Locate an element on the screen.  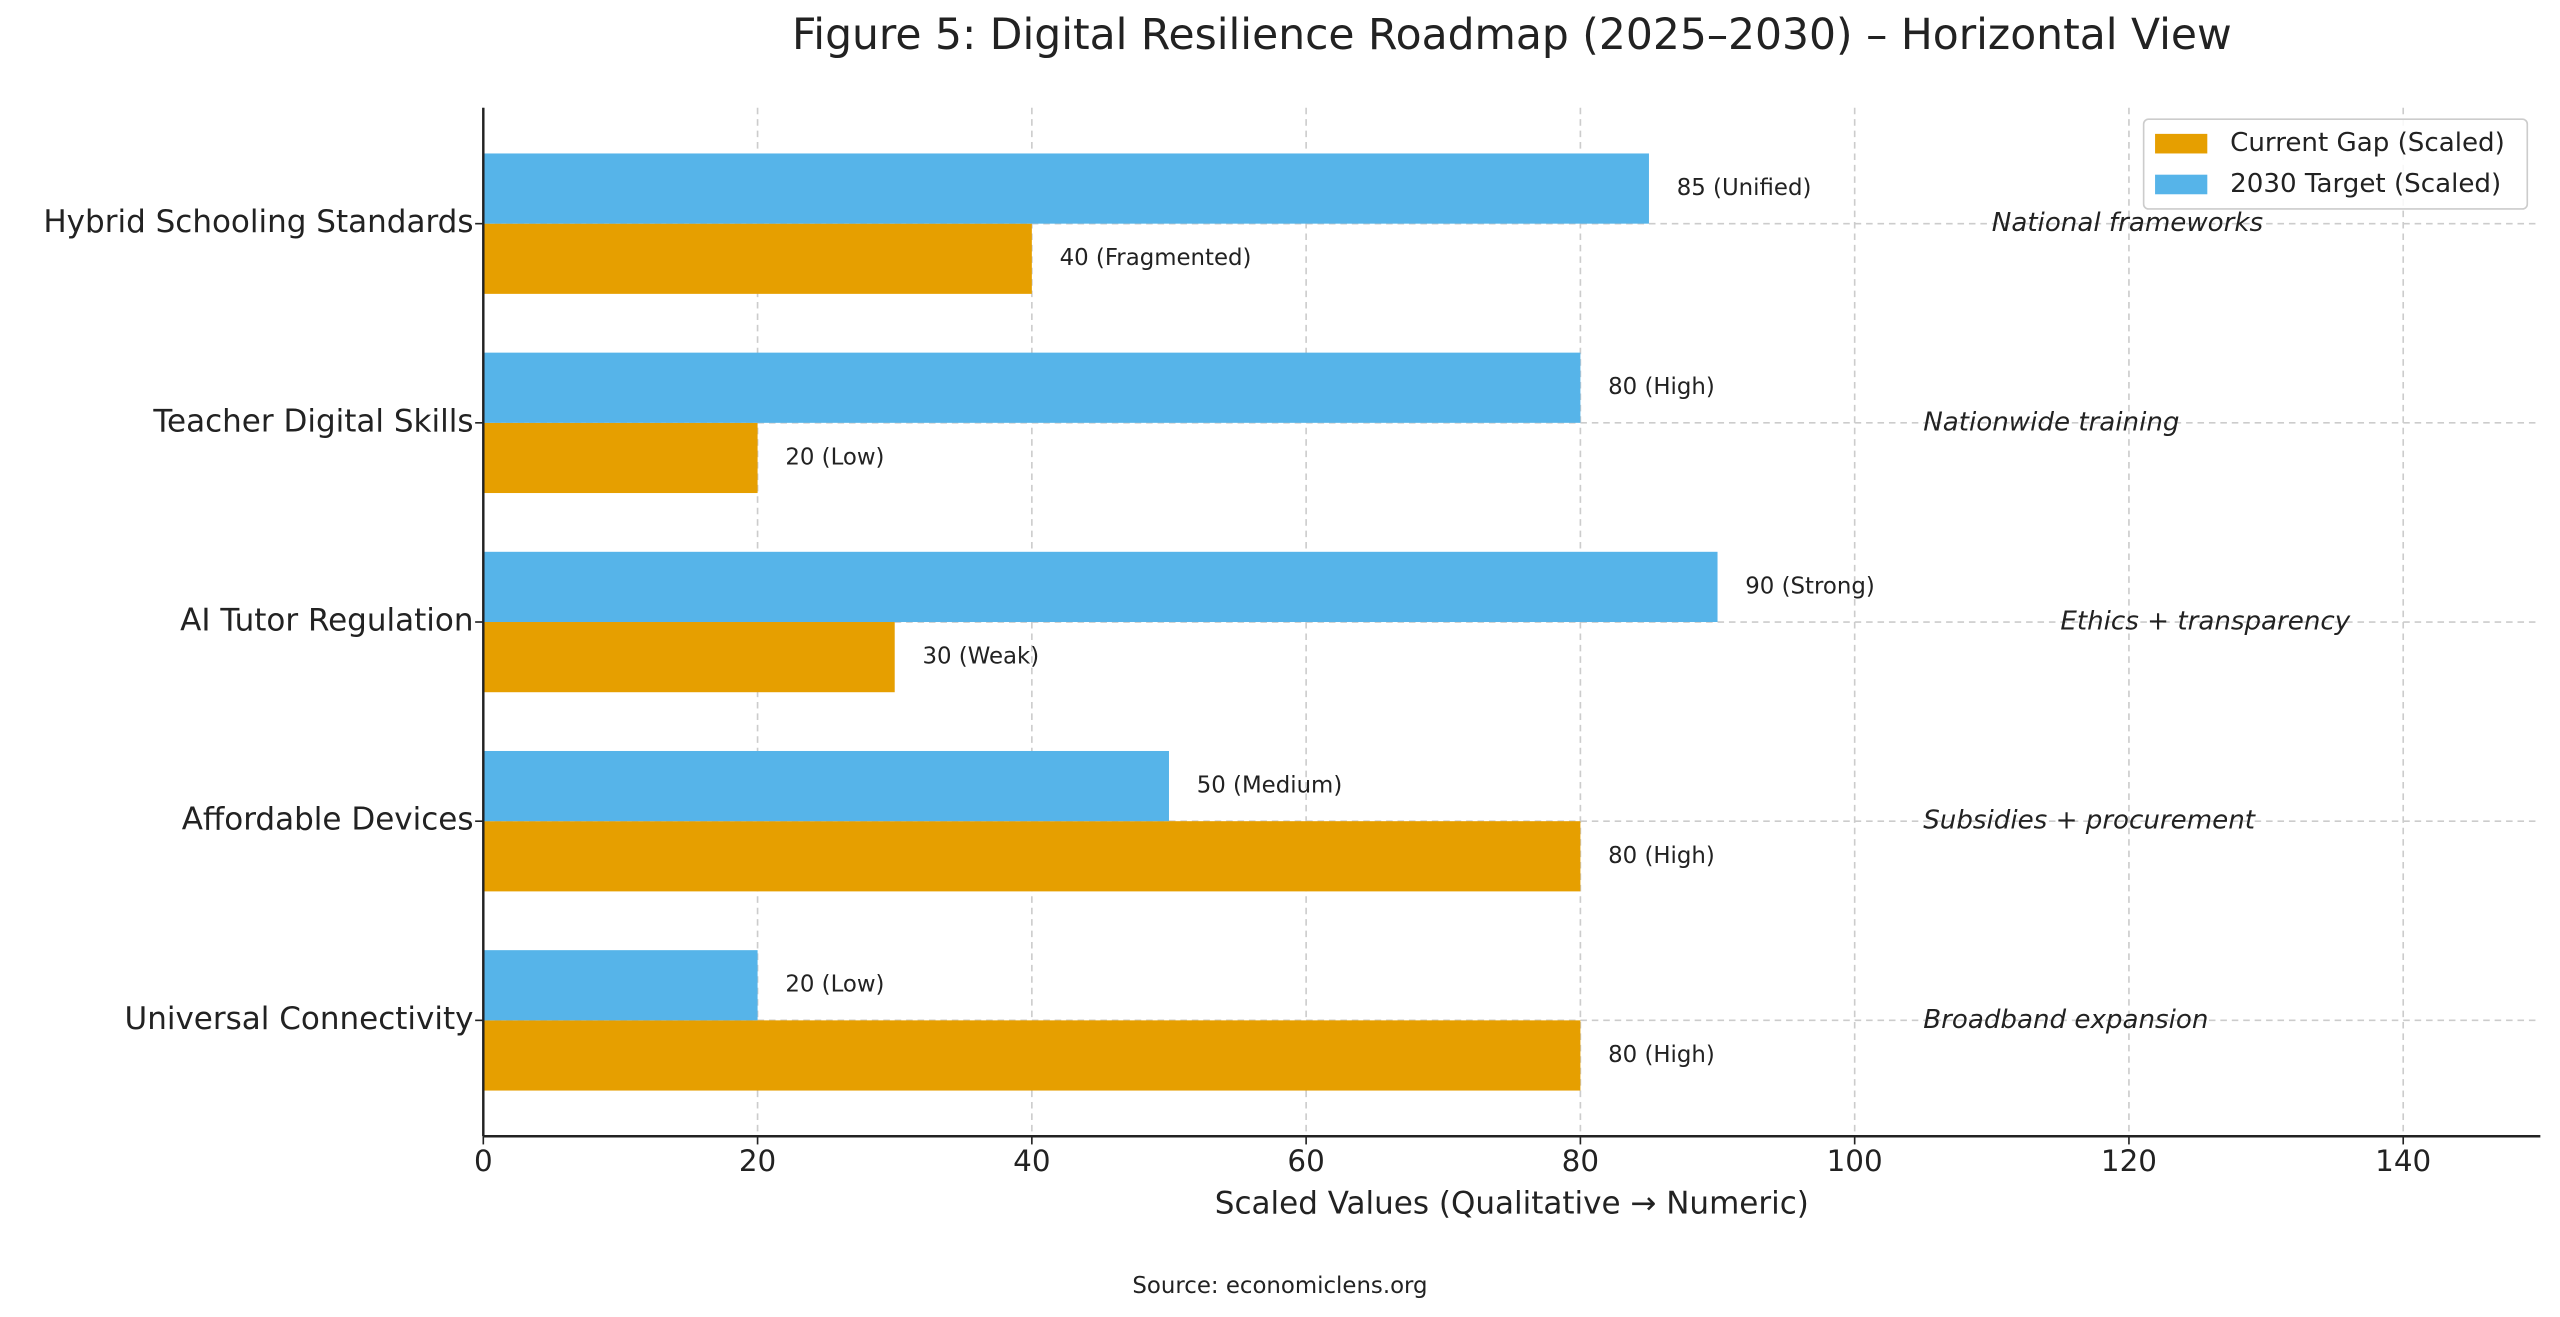
x-tick-label: 120 is located at coordinates (2129, 1161).